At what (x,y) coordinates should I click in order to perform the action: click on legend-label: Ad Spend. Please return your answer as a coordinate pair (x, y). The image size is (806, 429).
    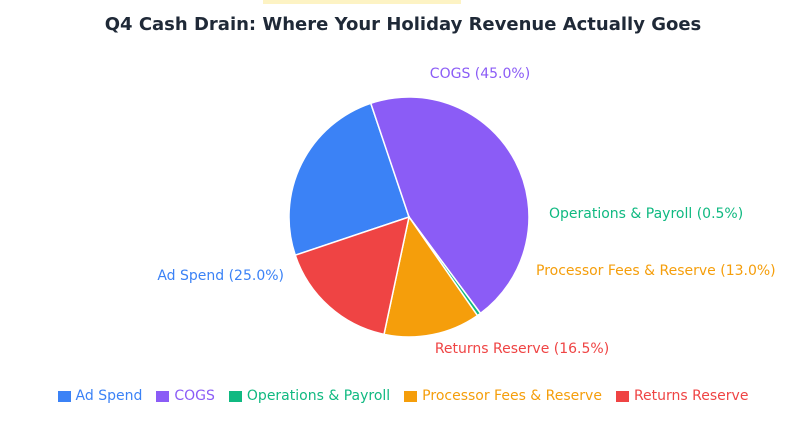
    Looking at the image, I should click on (109, 396).